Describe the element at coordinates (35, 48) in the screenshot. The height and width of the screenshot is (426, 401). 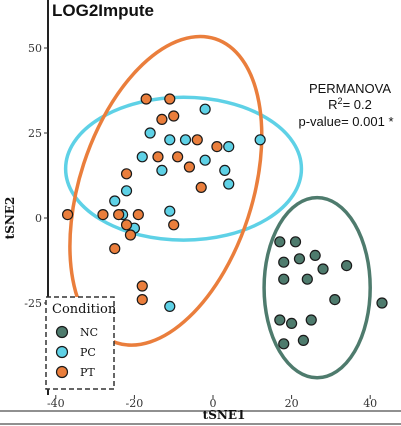
I see `y-tick-label: 50` at that location.